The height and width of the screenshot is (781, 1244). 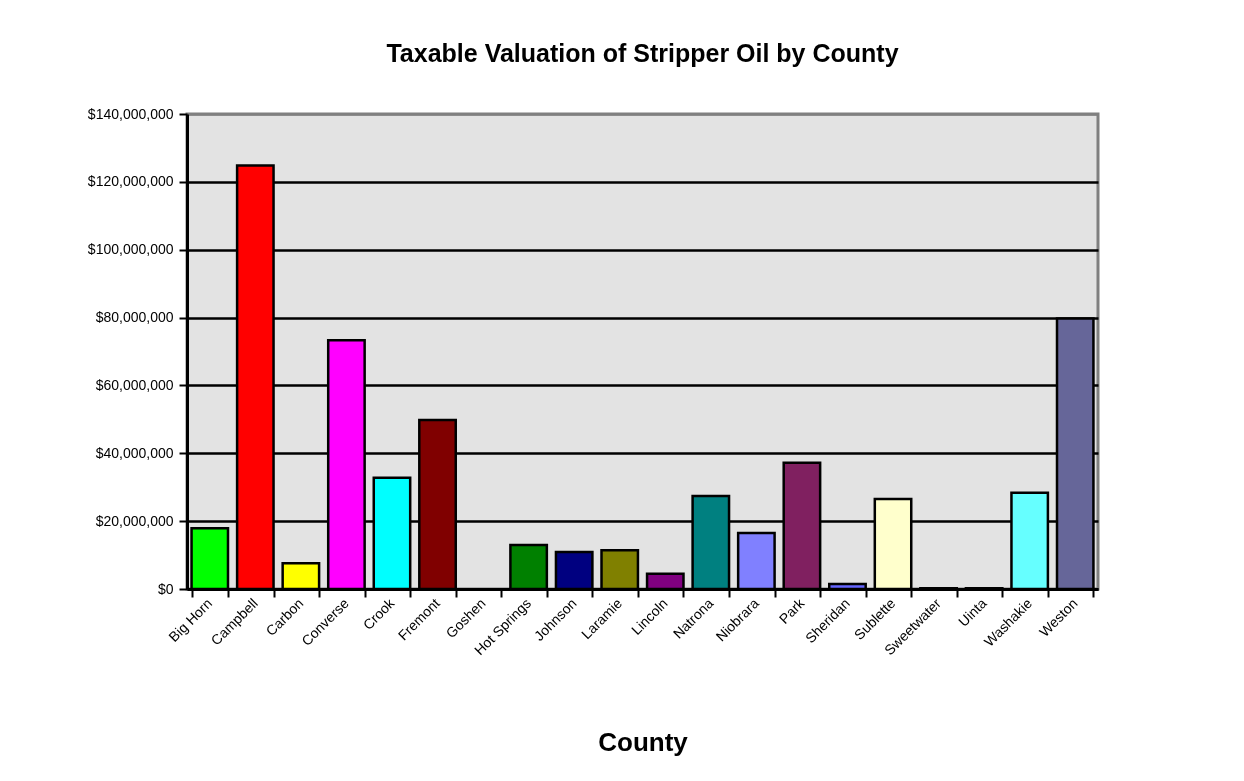 I want to click on y-tick-label: $120,000,000, so click(x=130, y=181).